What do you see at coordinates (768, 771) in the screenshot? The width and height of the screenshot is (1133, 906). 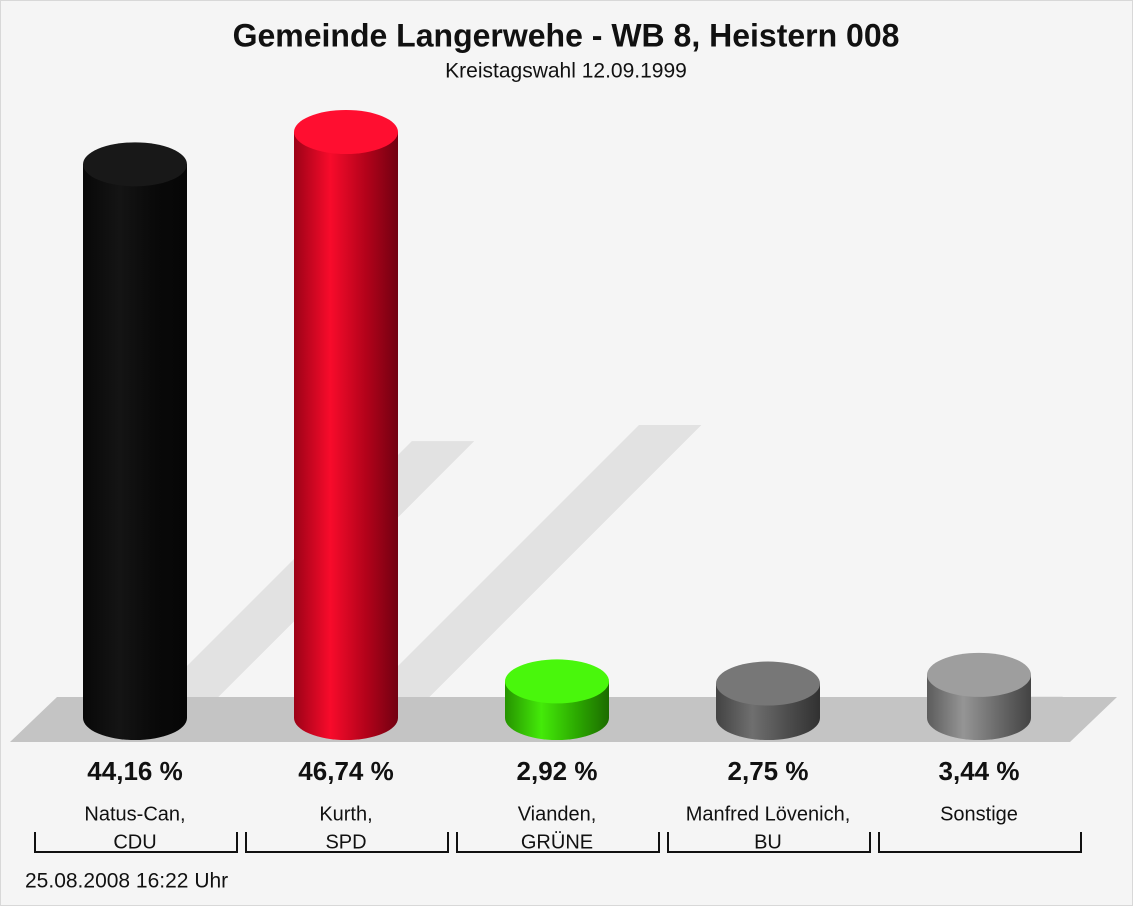 I see `value-label: 2,75 %` at bounding box center [768, 771].